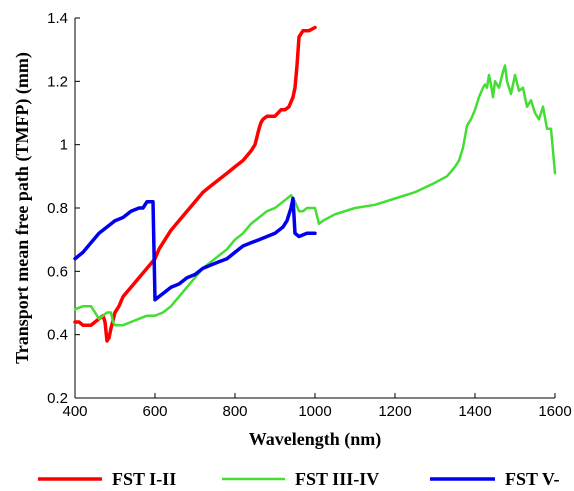 The width and height of the screenshot is (574, 491). I want to click on x-axis-title: Wavelength (nm), so click(315, 439).